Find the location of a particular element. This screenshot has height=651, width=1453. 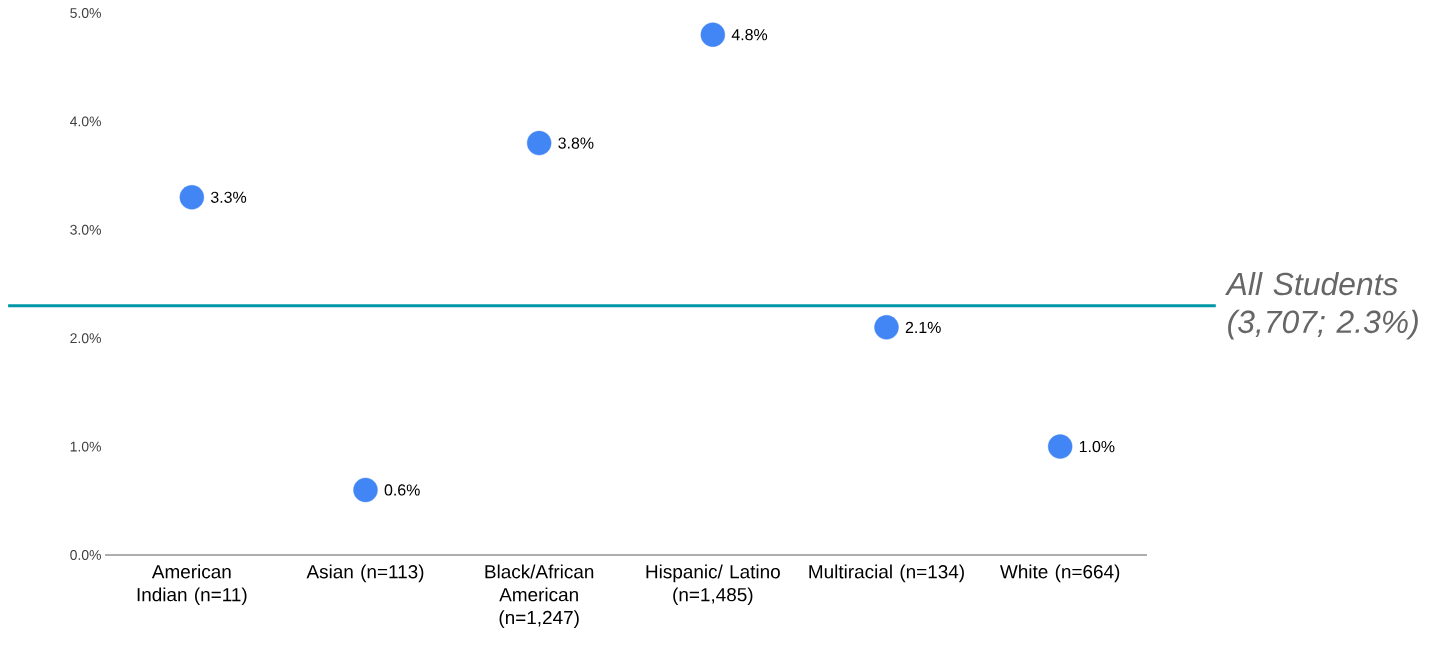

data-label: 2.1% is located at coordinates (923, 327).